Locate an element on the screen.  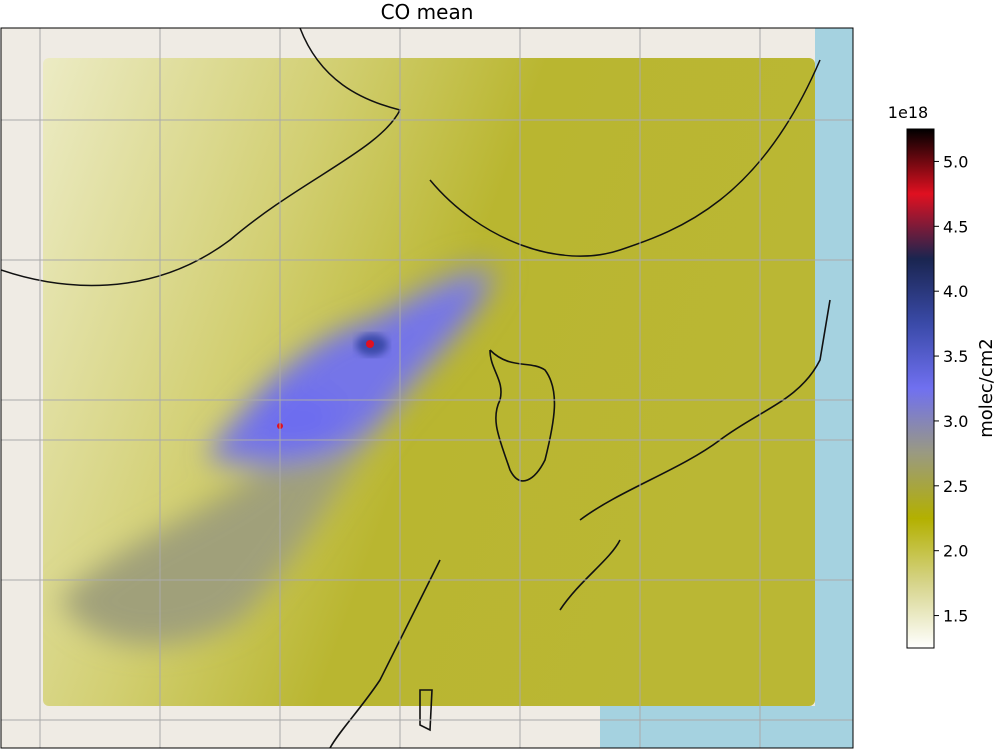
colorbar: 1.5 2.0 2.5 3.0 3.5 4.0 4.5 5.0 is located at coordinates (937, 388).